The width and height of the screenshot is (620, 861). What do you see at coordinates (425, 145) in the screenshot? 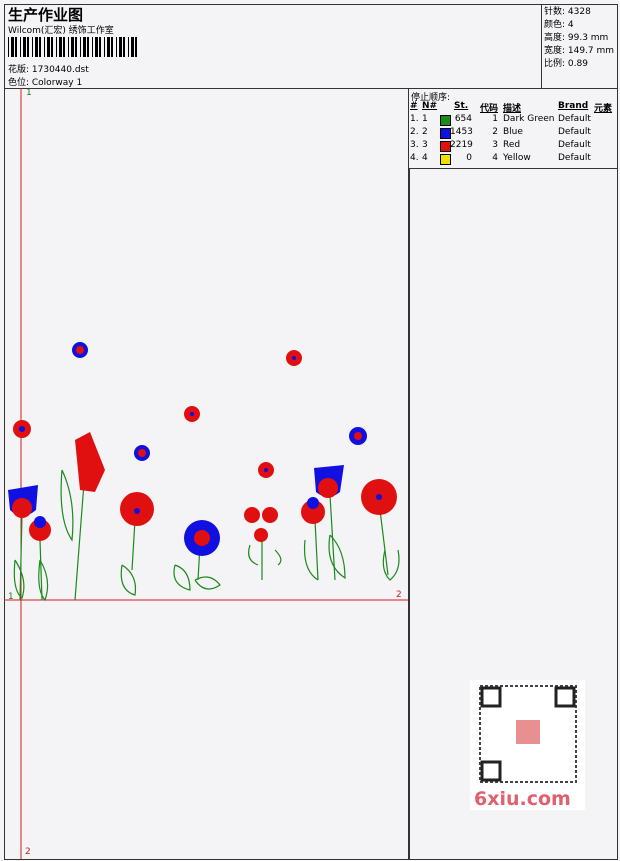
I see `needle: 3` at bounding box center [425, 145].